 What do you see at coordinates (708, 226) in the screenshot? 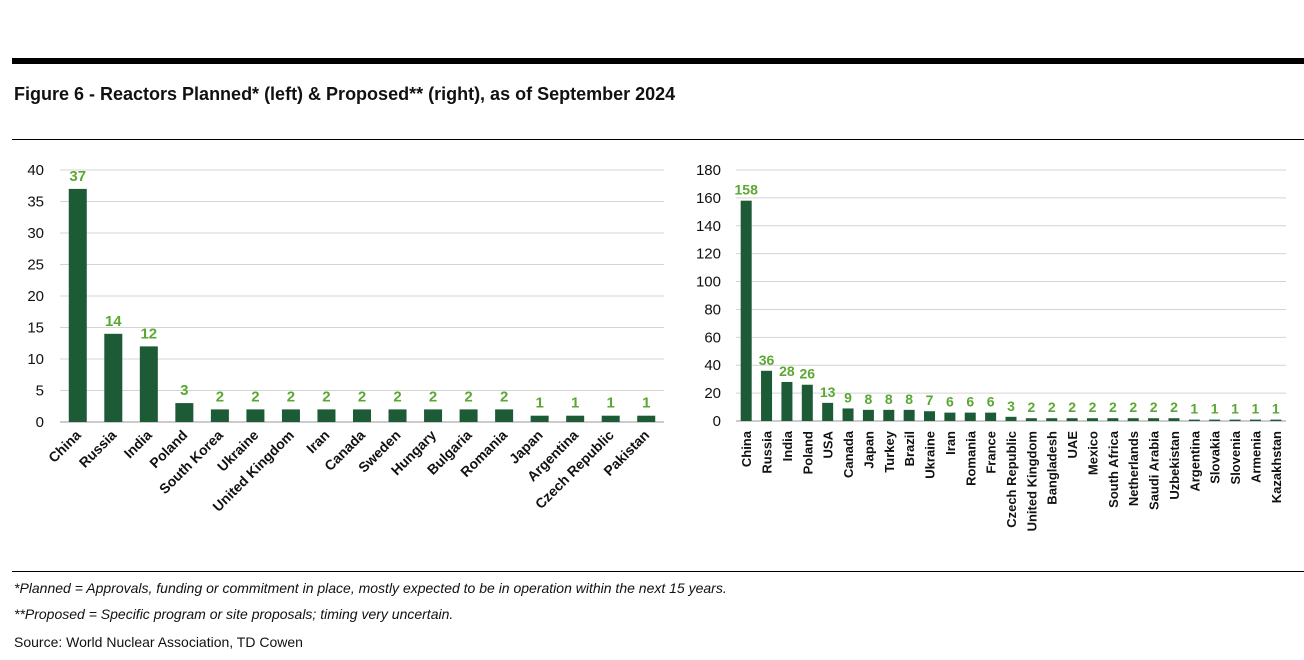
I see `proposed-y-tick-label: 140` at bounding box center [708, 226].